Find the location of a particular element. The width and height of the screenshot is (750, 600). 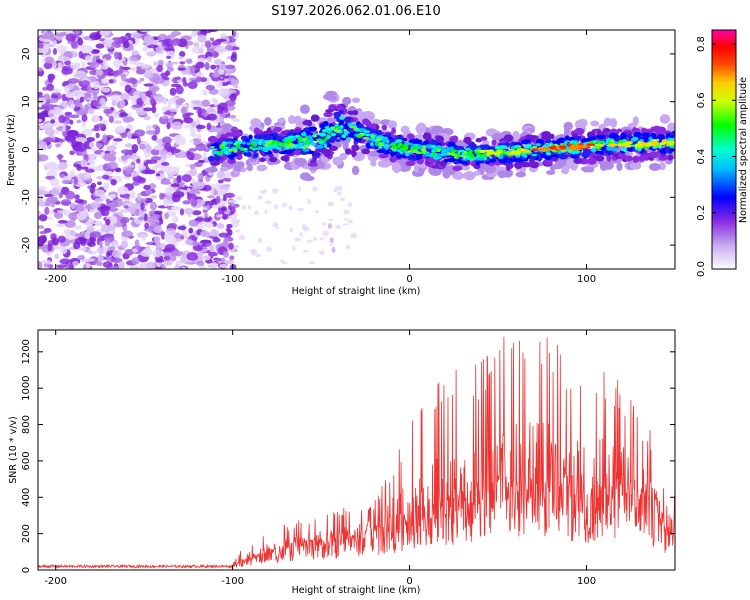

snr-x-tick-label: -100 is located at coordinates (232, 581).